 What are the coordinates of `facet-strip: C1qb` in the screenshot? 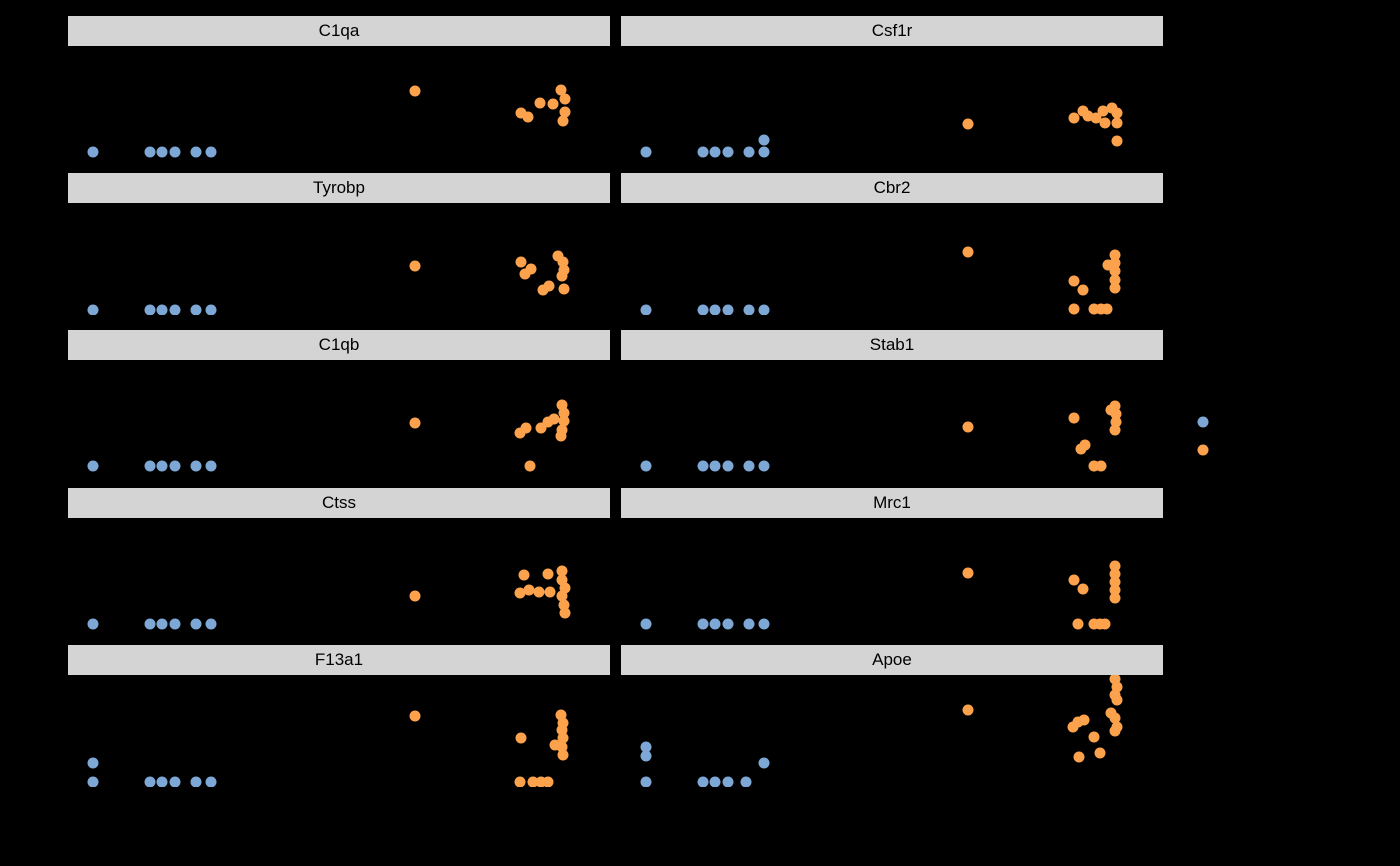 It's located at (339, 345).